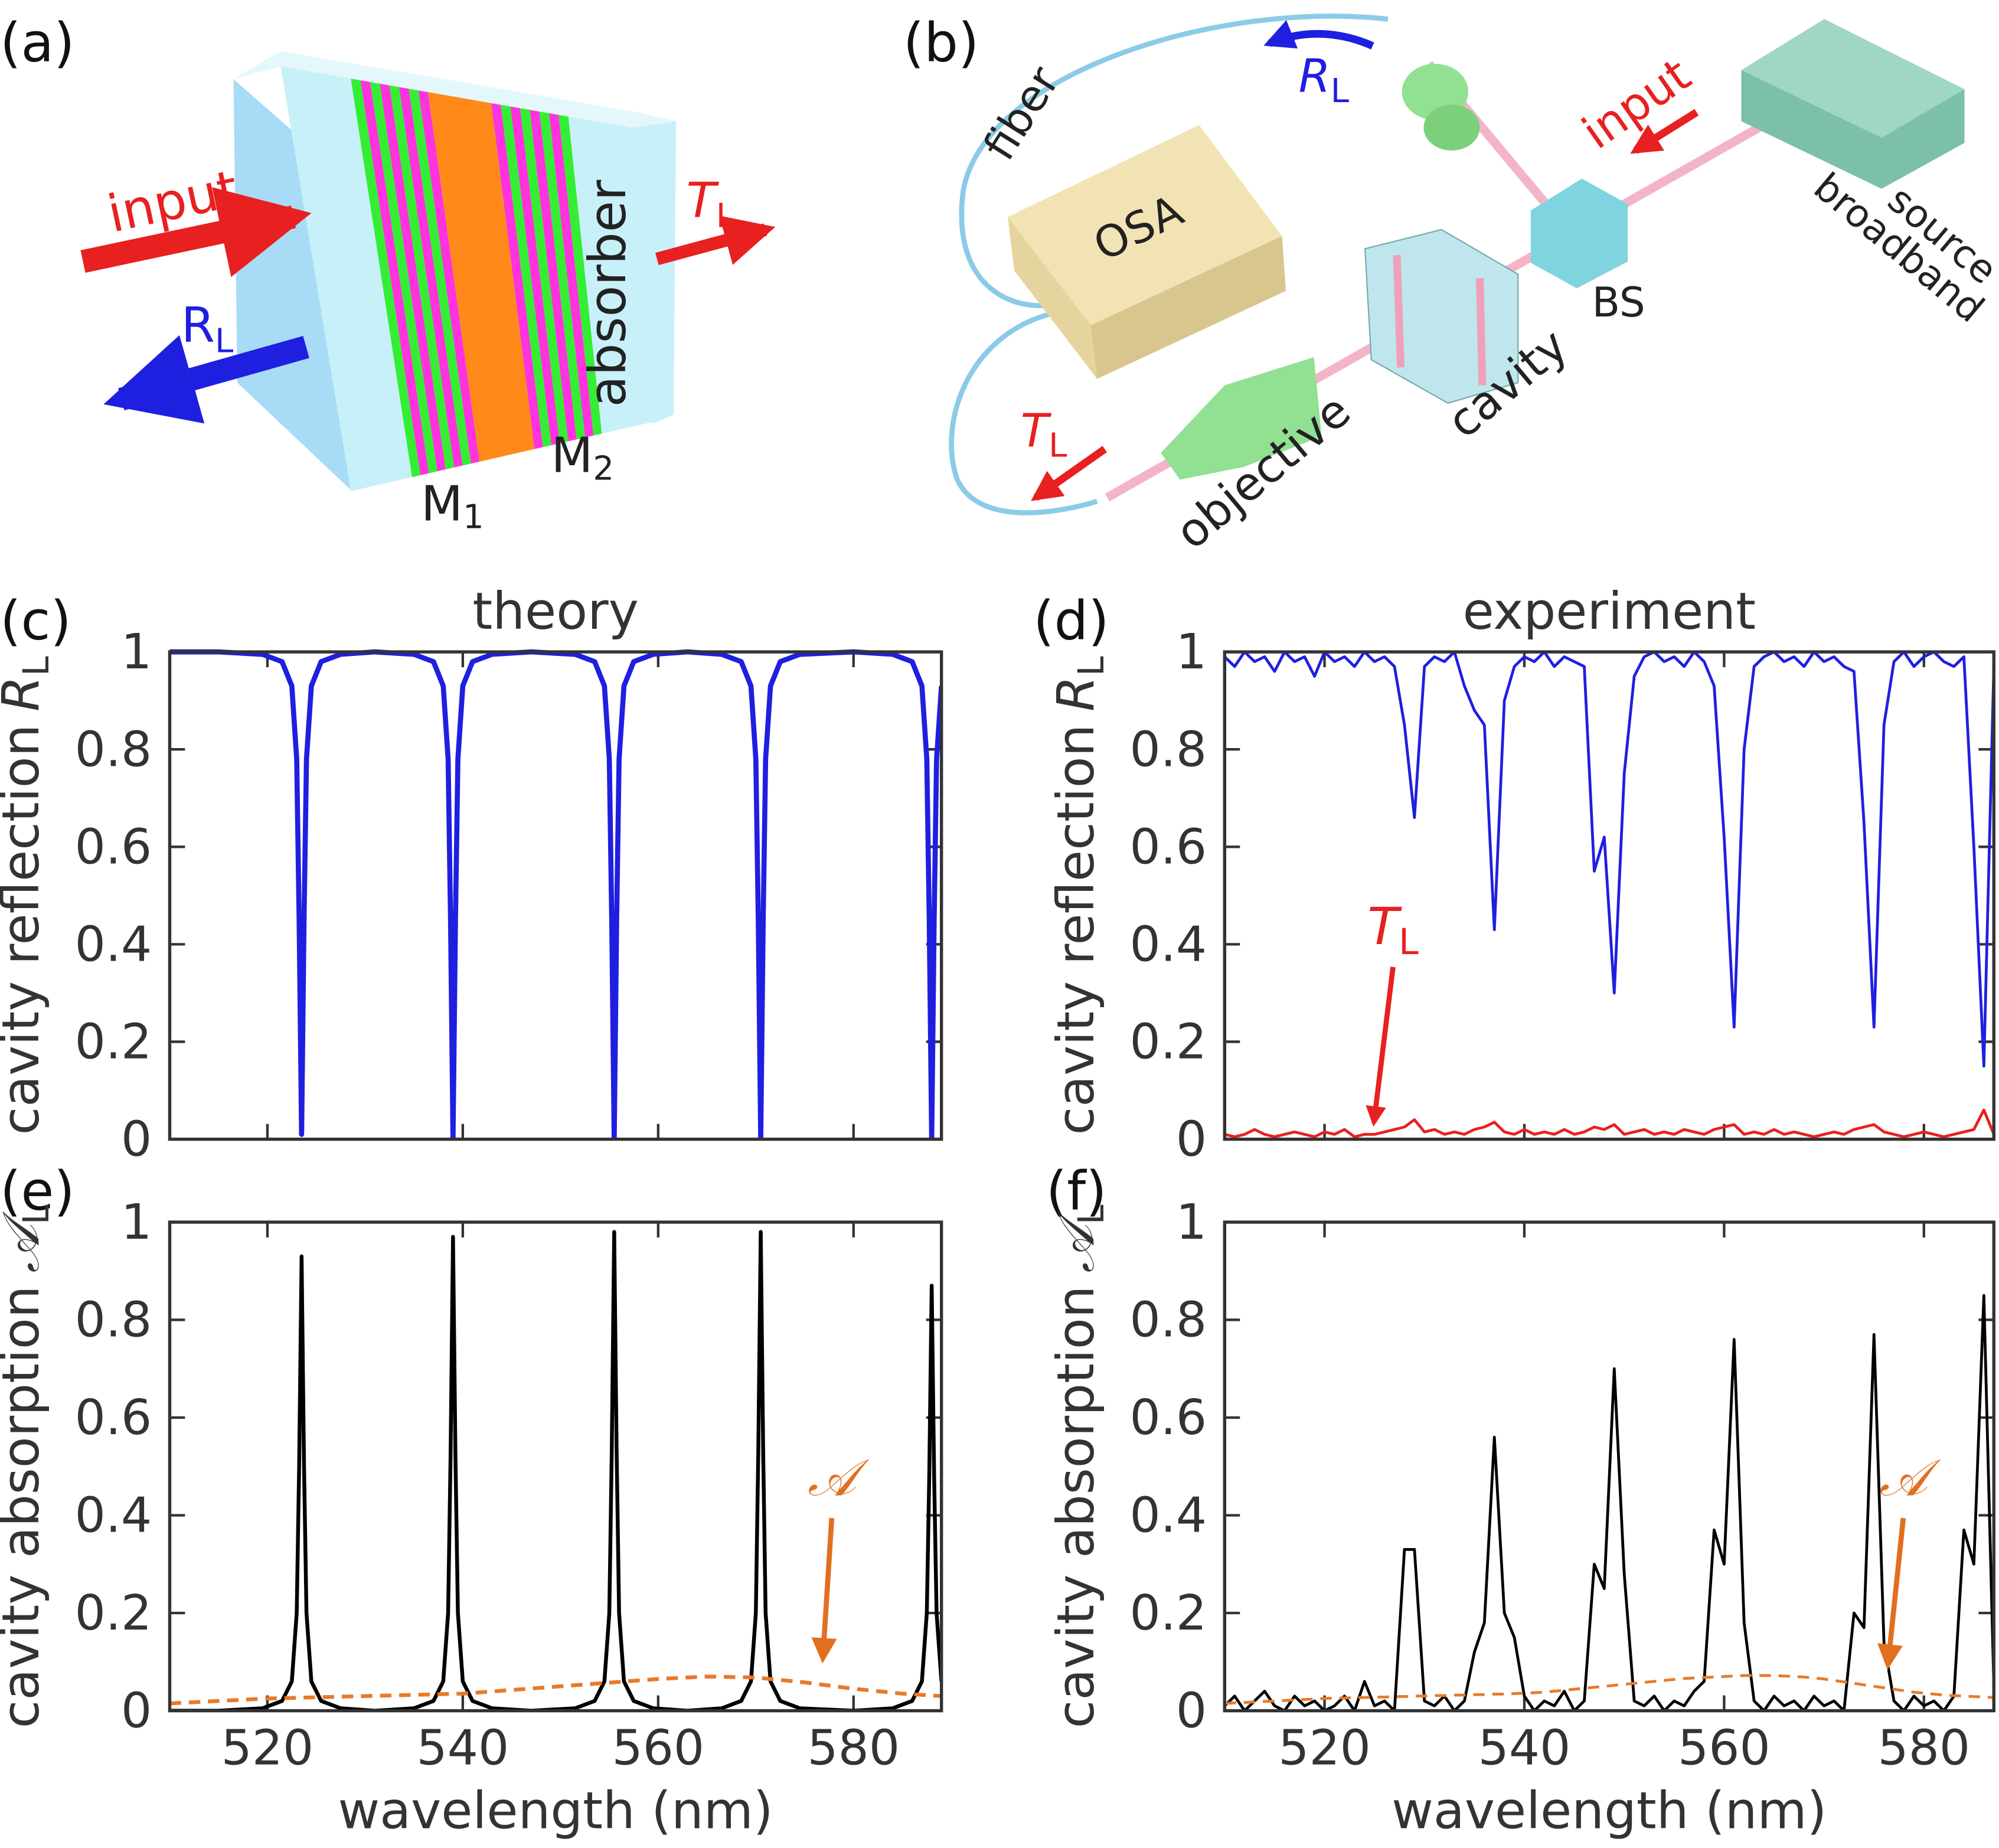  I want to click on x-tick-label: 540, so click(463, 1748).